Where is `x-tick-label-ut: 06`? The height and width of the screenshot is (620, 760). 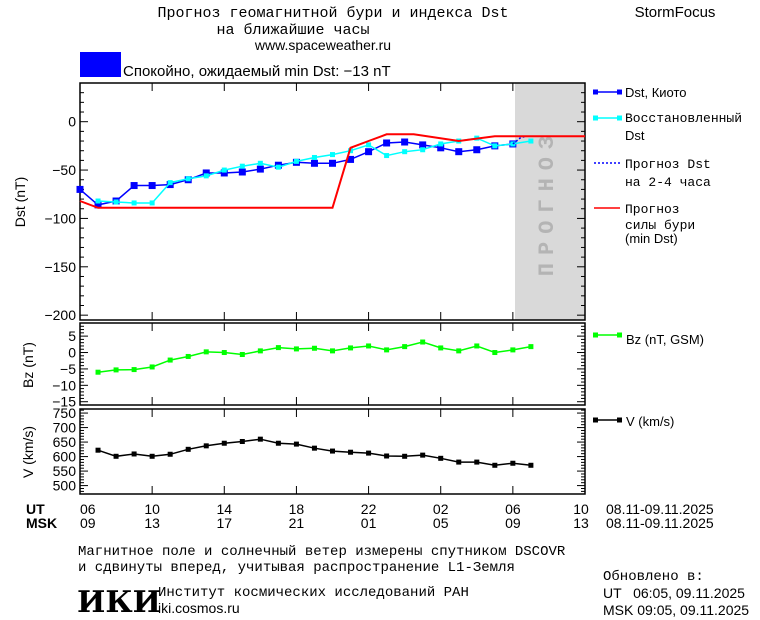 x-tick-label-ut: 06 is located at coordinates (88, 509).